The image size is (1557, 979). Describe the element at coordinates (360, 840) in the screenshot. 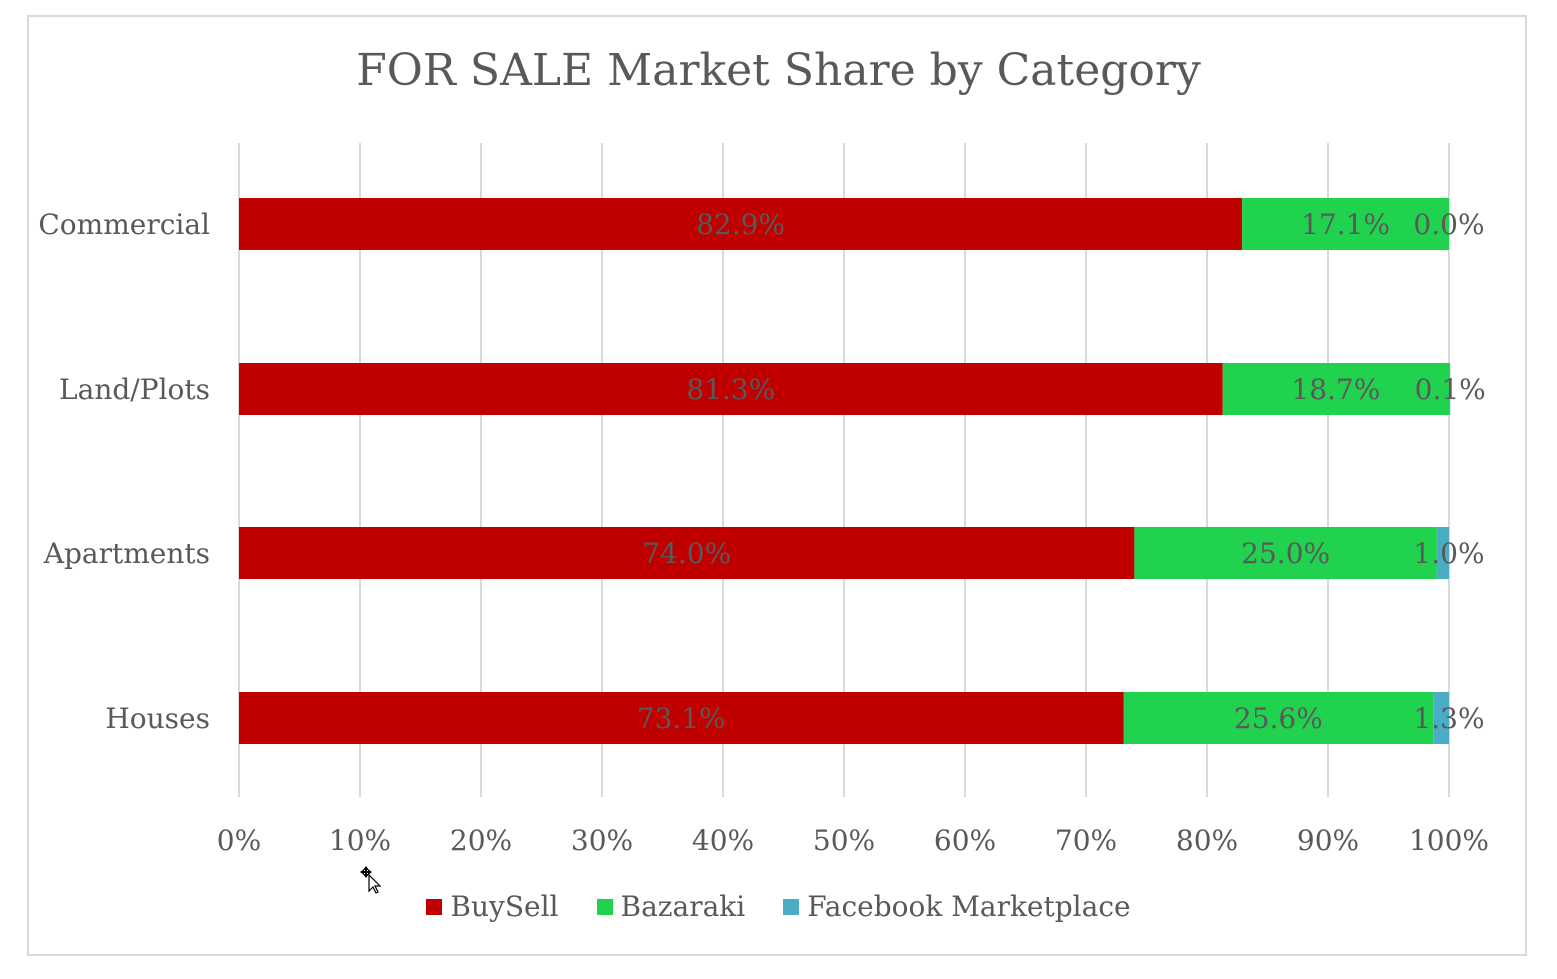

I see `x-tick-label: 10%` at that location.